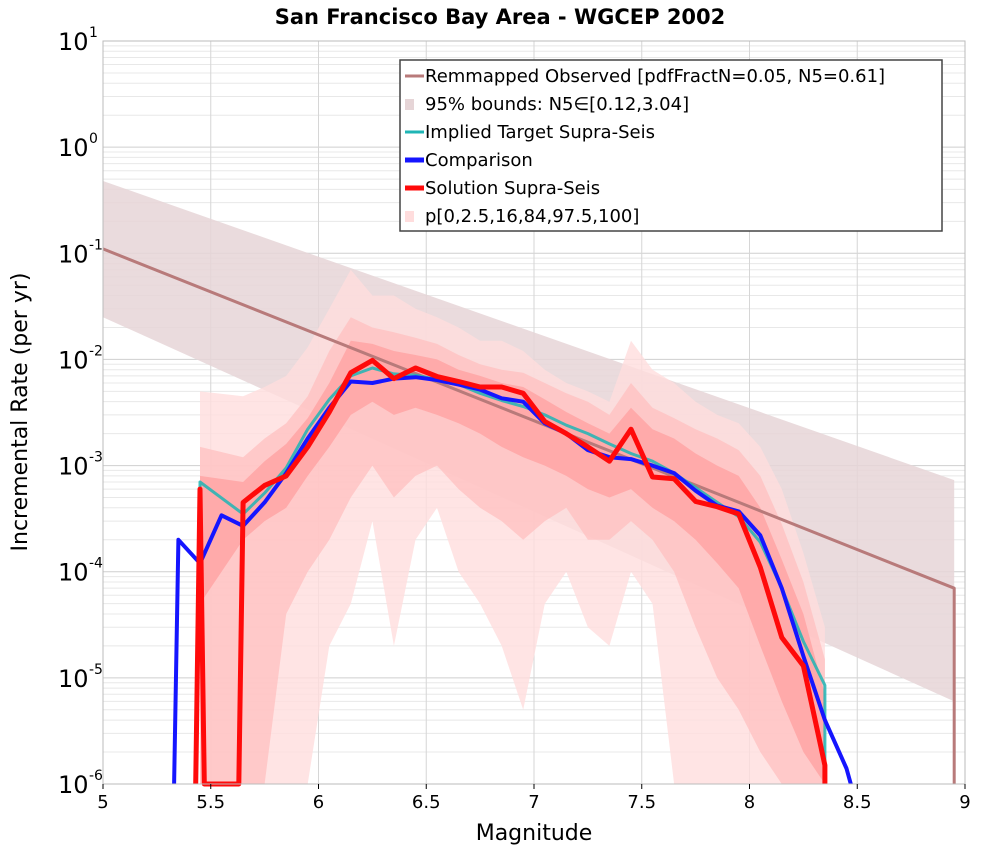 This screenshot has width=1000, height=850. What do you see at coordinates (93, 139) in the screenshot?
I see `y-tick-exponent: 0` at bounding box center [93, 139].